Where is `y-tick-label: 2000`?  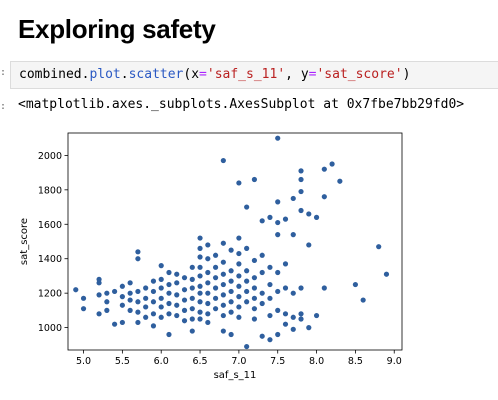 y-tick-label: 2000 is located at coordinates (50, 156).